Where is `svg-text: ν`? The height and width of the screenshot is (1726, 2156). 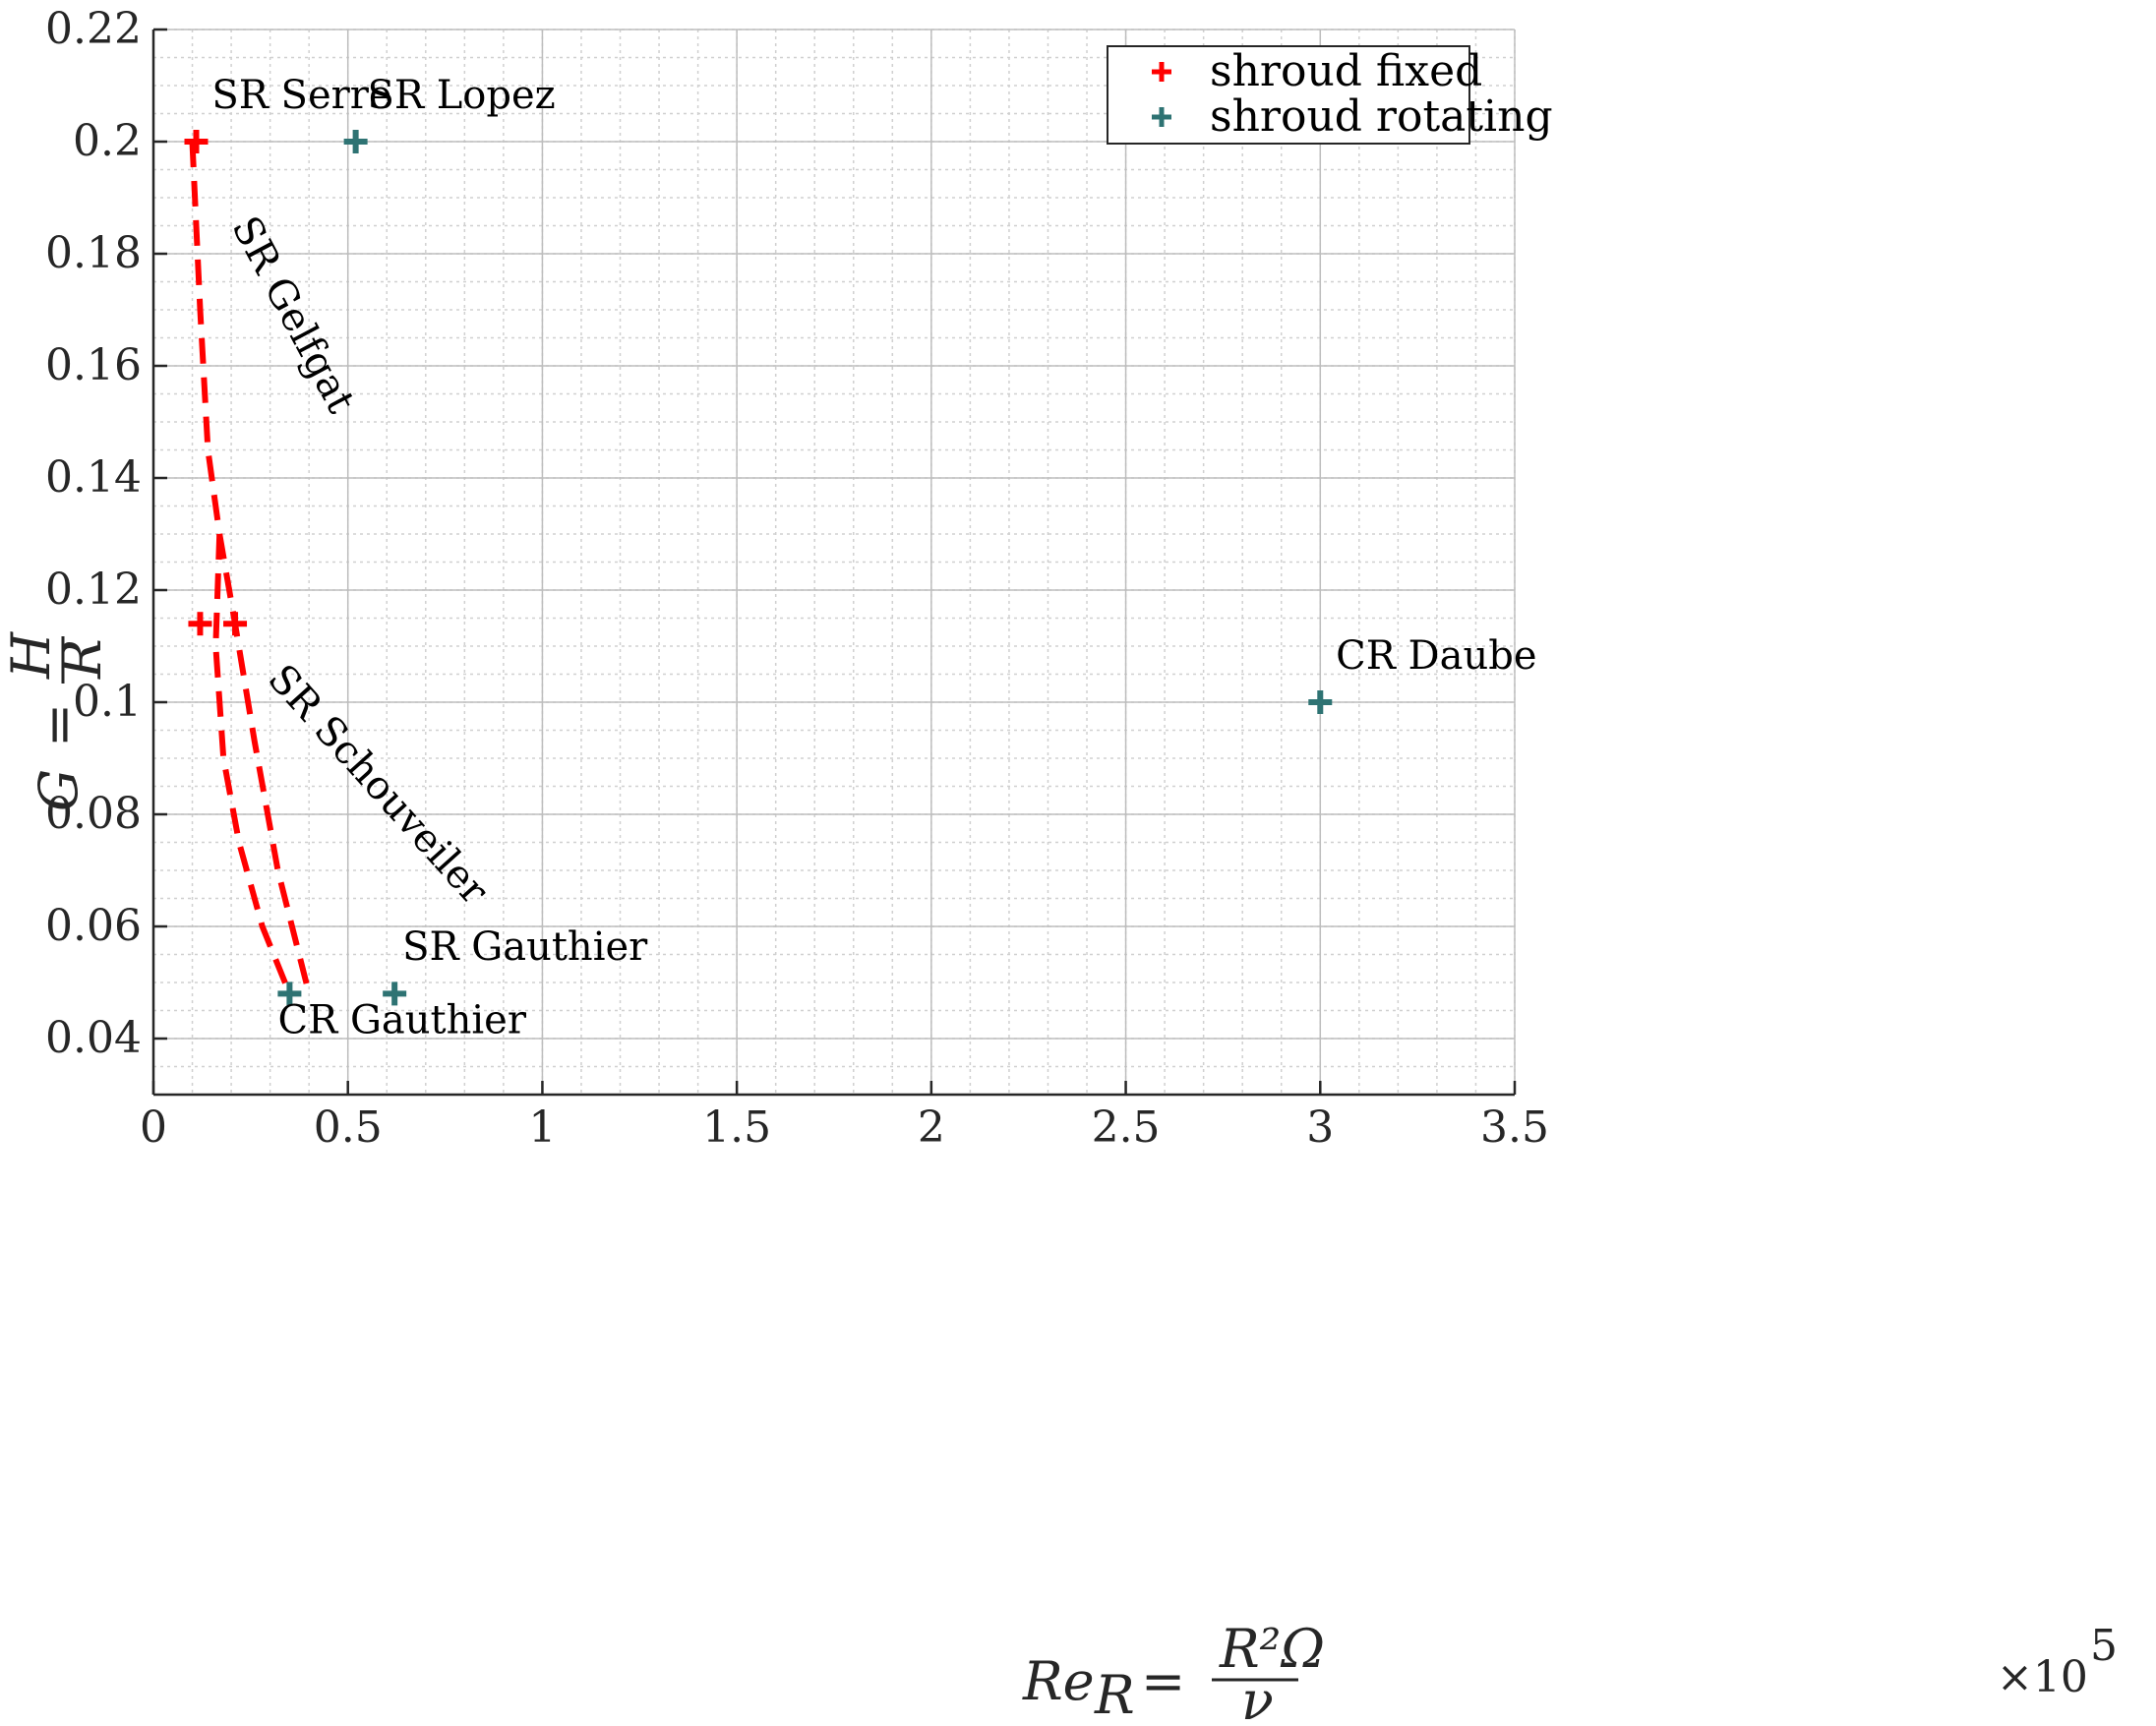 svg-text: ν is located at coordinates (1257, 1698).